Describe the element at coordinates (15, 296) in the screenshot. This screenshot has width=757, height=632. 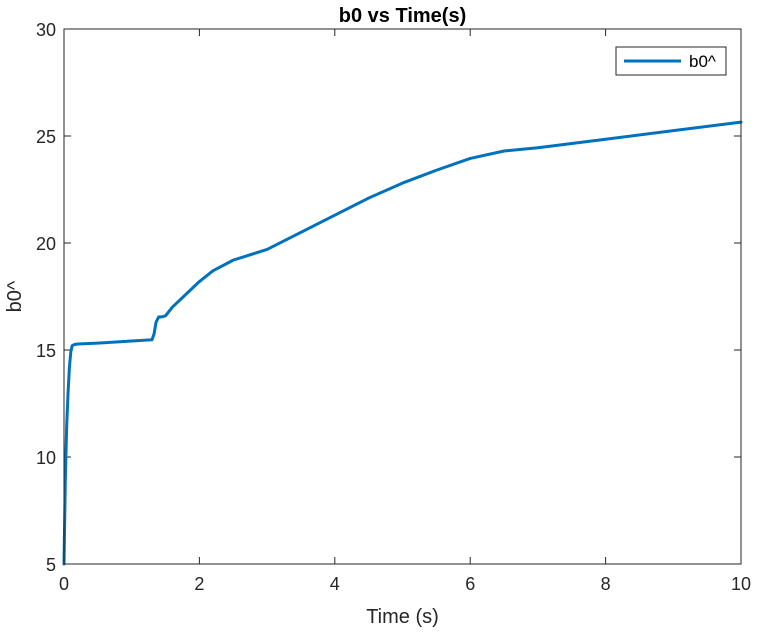
I see `y-axis-label: b0^` at that location.